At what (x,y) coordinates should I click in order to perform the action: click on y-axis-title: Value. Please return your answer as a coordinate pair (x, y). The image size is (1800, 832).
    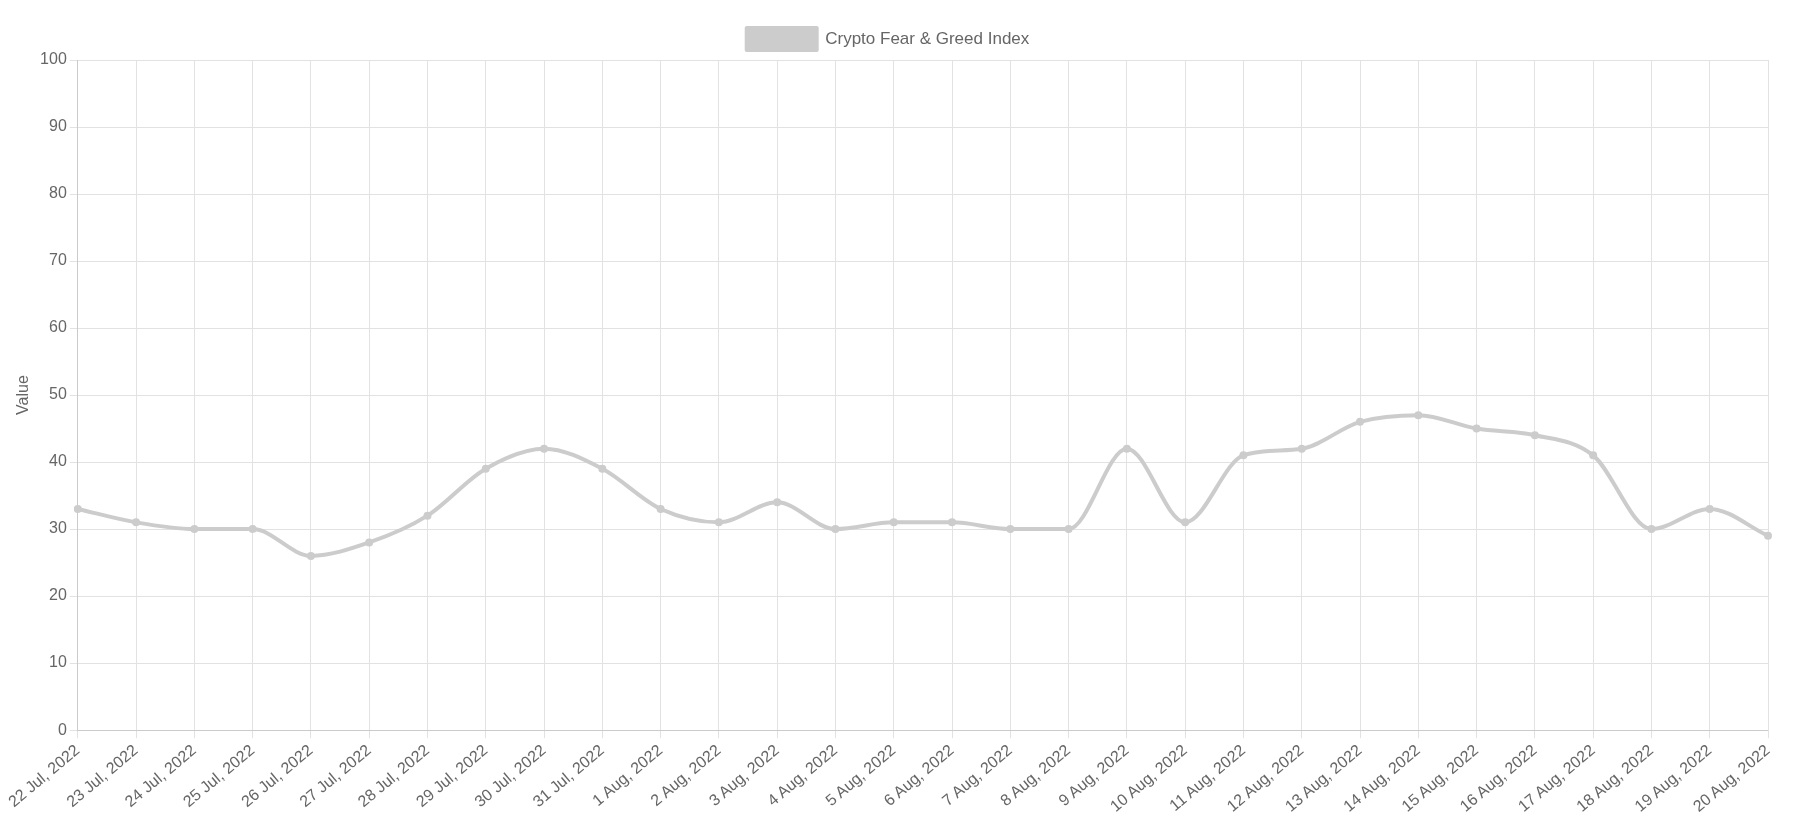
    Looking at the image, I should click on (22, 395).